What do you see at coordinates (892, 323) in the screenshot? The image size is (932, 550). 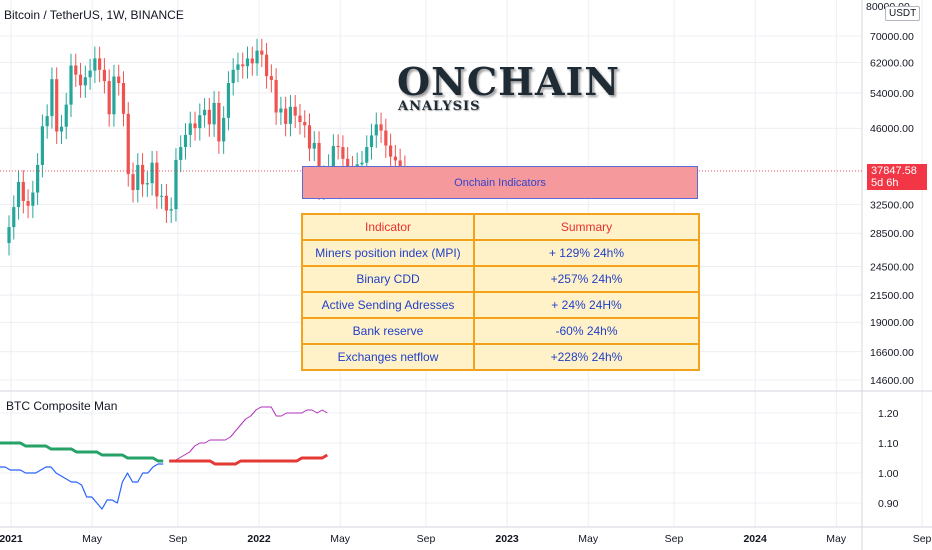 I see `price-tick-label: 19000.00` at bounding box center [892, 323].